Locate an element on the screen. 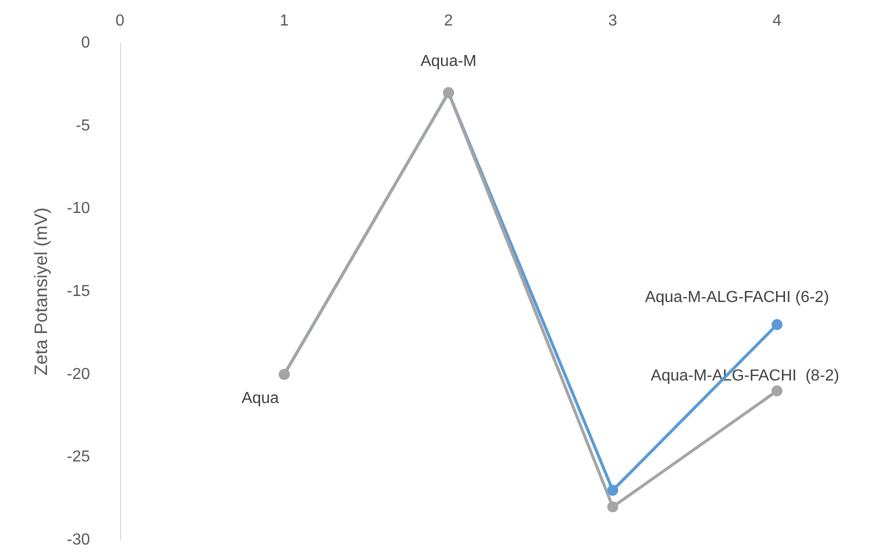 The image size is (890, 555). annotation: Aqua is located at coordinates (261, 398).